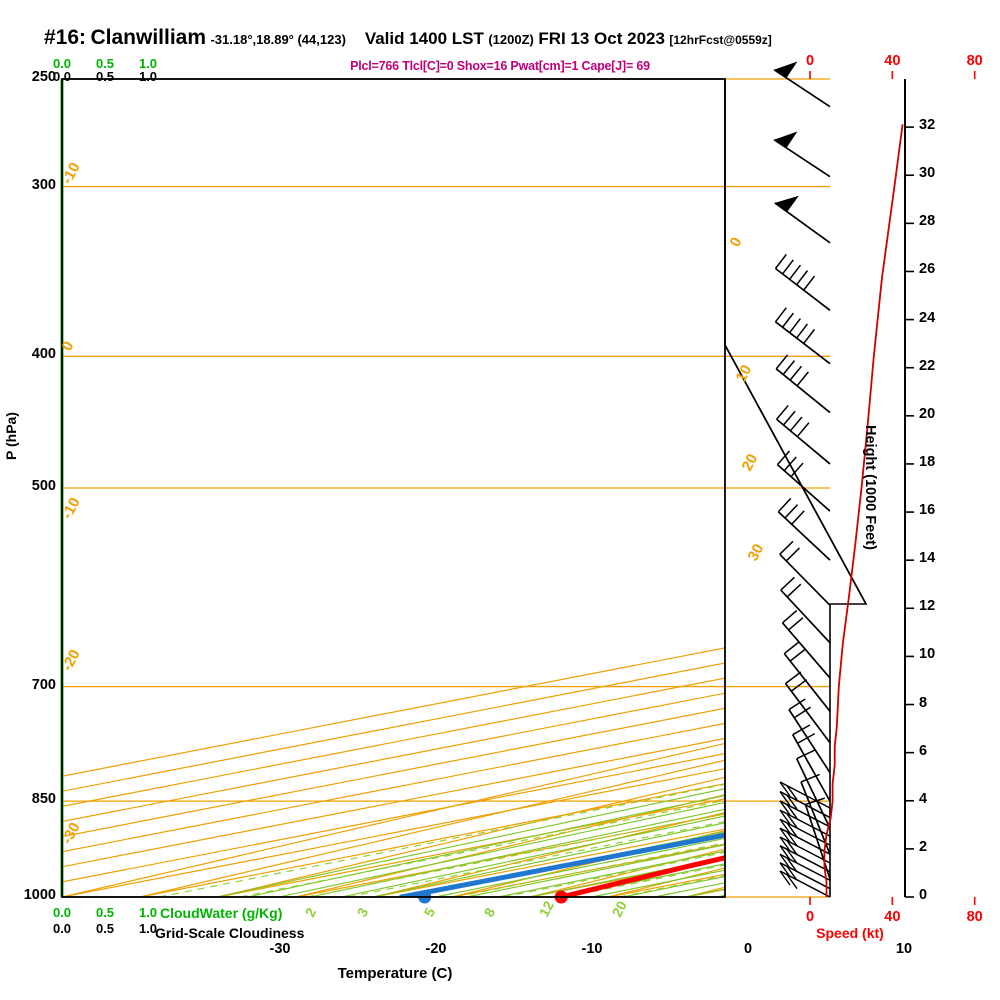  Describe the element at coordinates (720, 40) in the screenshot. I see `forecast-tag: [12hrFcst@0559z]` at that location.